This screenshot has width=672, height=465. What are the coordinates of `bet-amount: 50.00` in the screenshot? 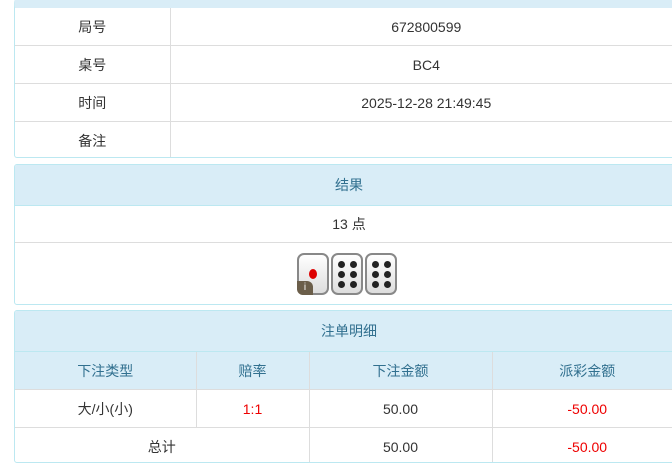 It's located at (400, 408).